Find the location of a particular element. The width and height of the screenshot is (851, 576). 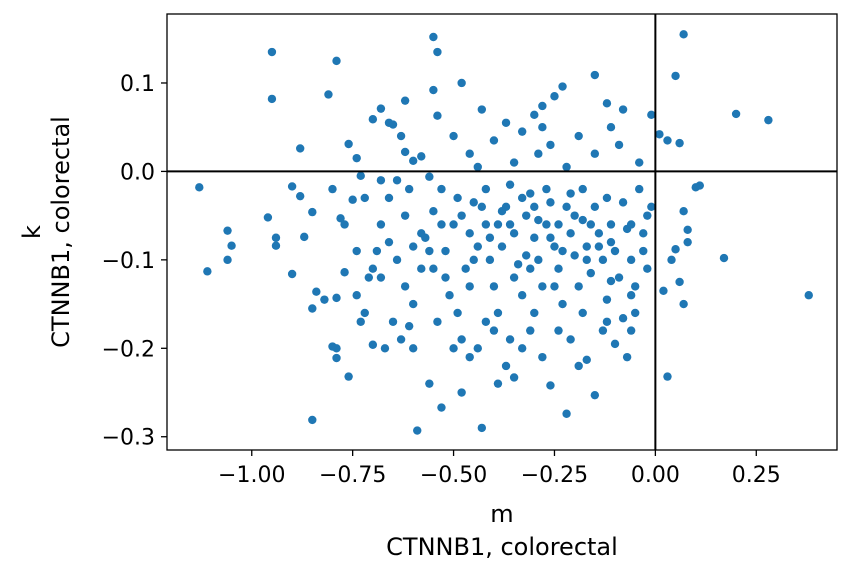

y-tick-label: 0.1 is located at coordinates (137, 84).